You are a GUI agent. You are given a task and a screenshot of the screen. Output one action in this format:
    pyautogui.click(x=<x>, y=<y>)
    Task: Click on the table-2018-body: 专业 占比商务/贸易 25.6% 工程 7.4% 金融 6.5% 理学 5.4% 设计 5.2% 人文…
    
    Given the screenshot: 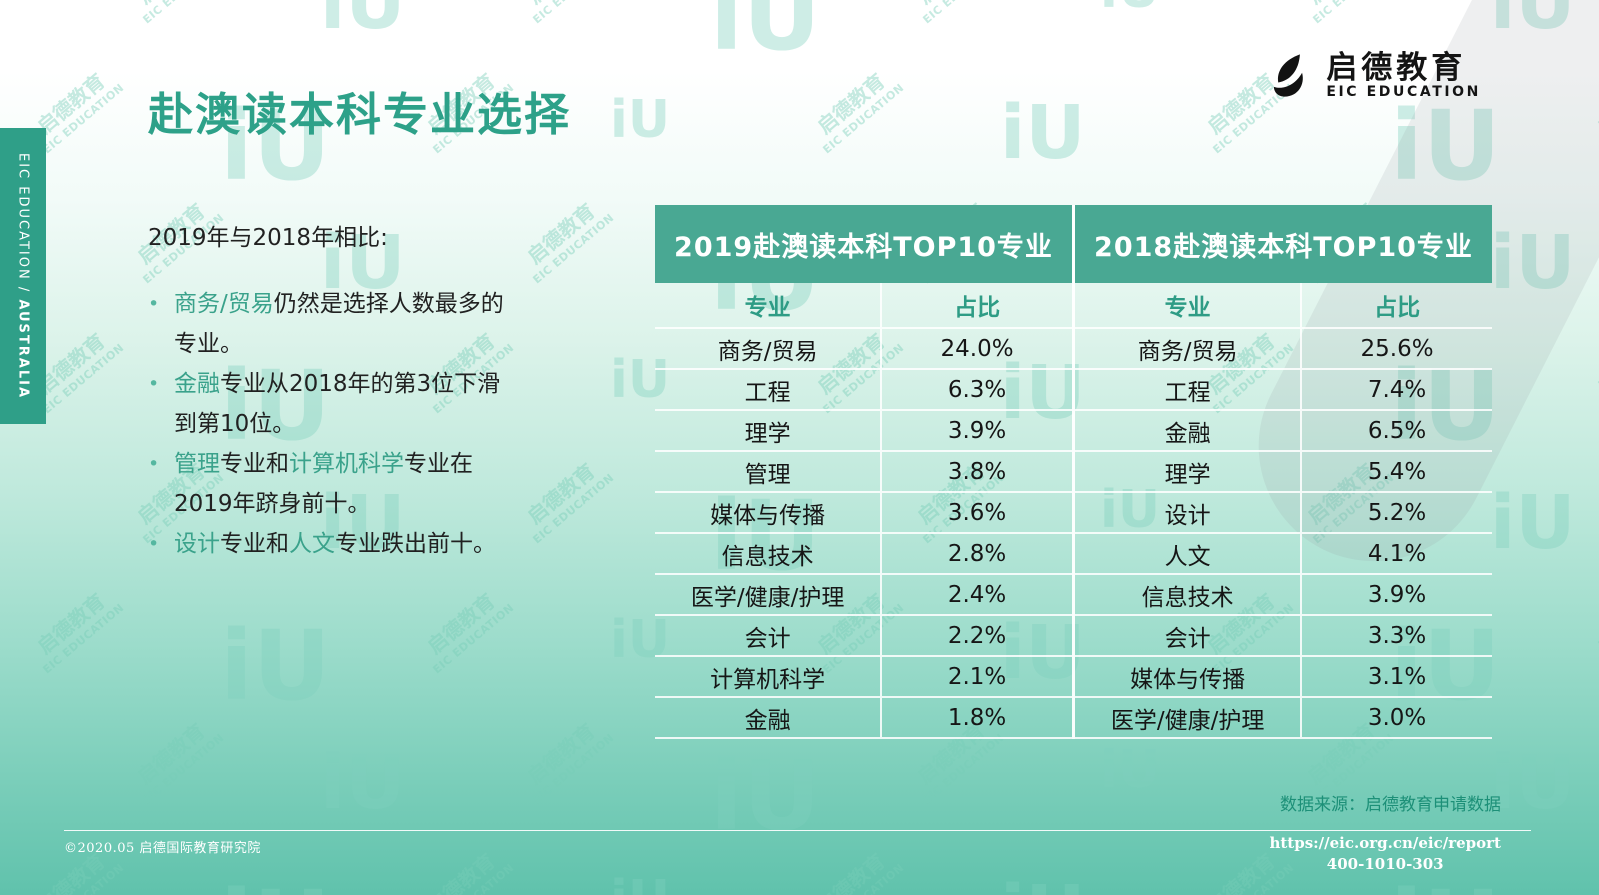 What is the action you would take?
    pyautogui.click(x=1283, y=511)
    